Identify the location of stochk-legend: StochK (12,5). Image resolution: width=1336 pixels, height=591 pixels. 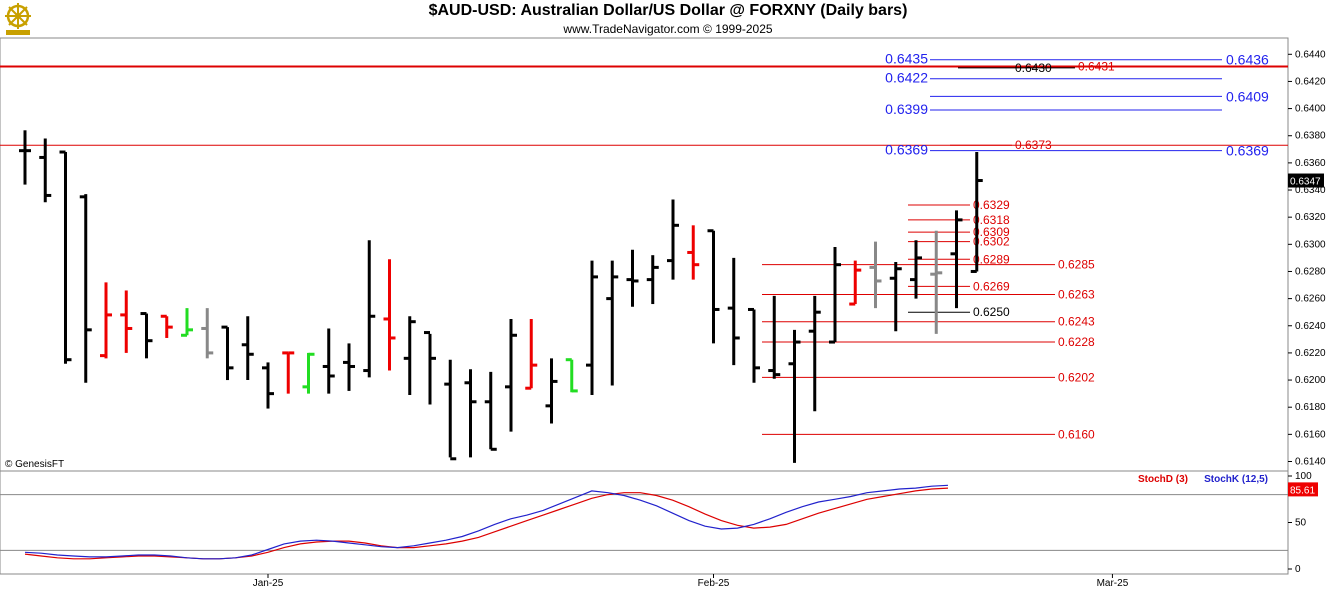
(1236, 479).